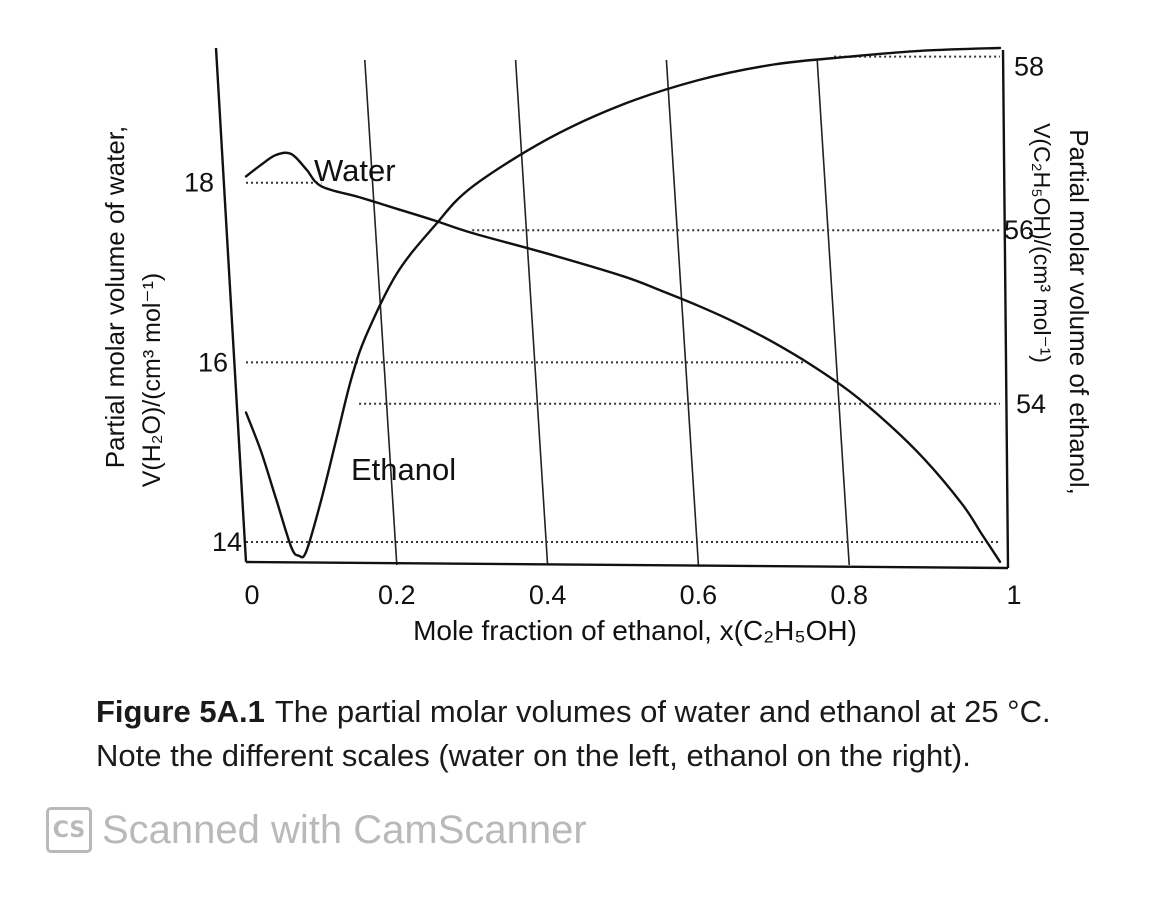  What do you see at coordinates (213, 362) in the screenshot?
I see `y-left-tick-label-16: 16` at bounding box center [213, 362].